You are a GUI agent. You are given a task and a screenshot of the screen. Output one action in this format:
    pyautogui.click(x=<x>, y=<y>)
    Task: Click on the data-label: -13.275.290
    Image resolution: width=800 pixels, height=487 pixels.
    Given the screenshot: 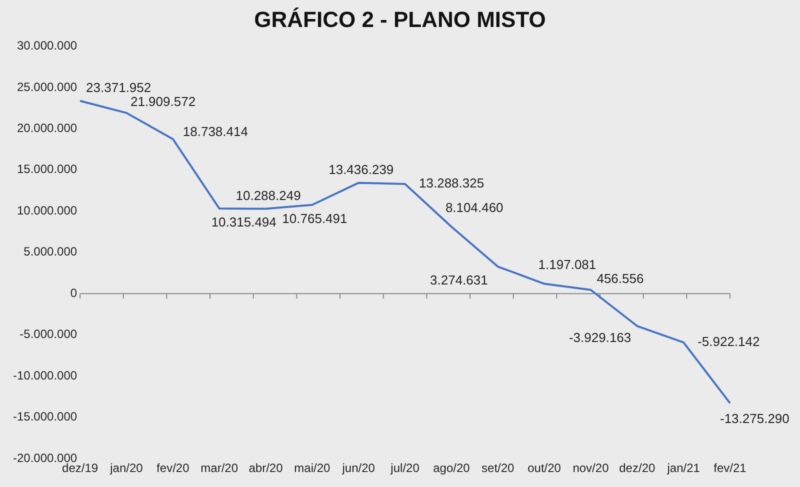 What is the action you would take?
    pyautogui.click(x=755, y=418)
    